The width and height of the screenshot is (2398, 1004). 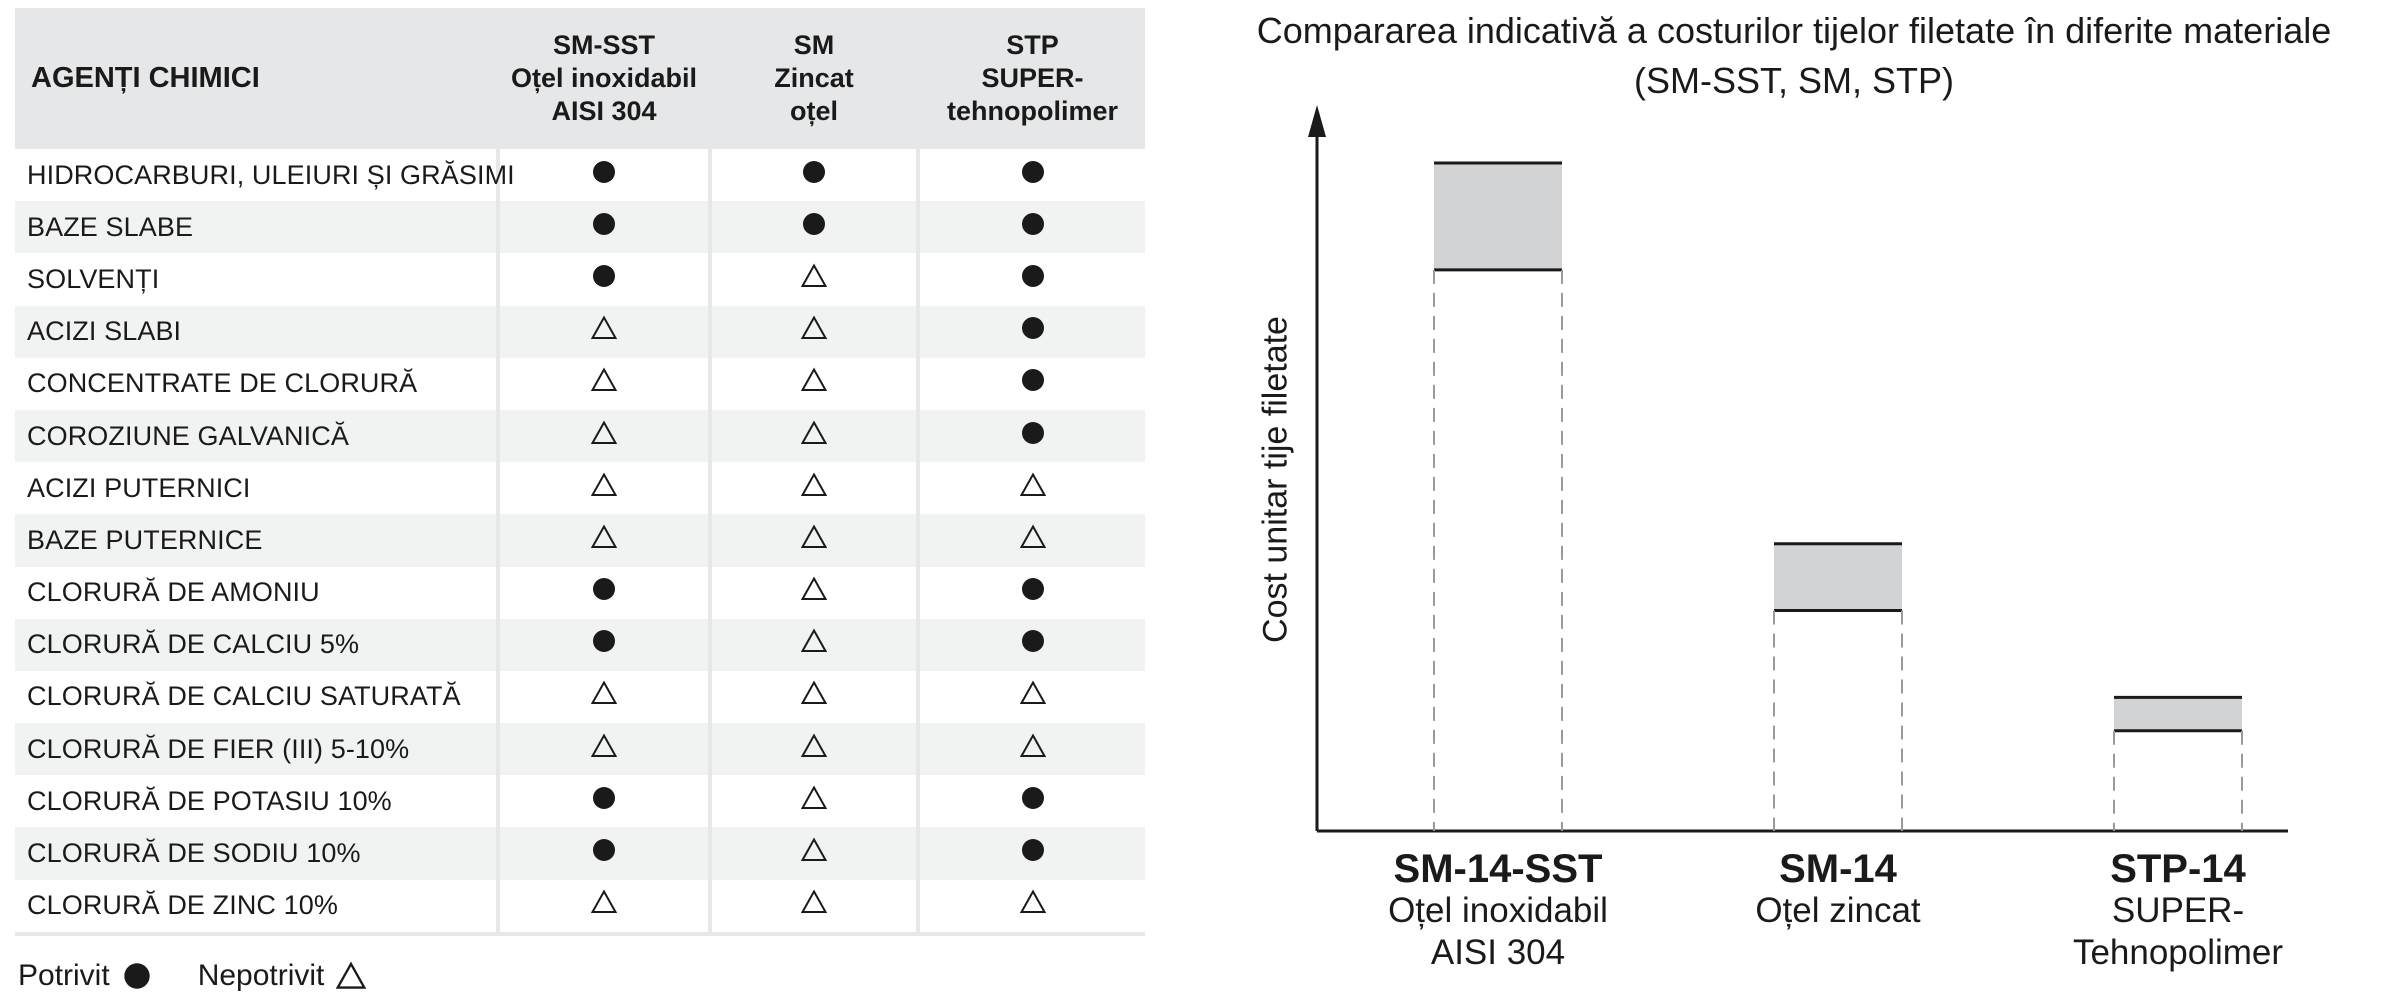 What do you see at coordinates (244, 696) in the screenshot?
I see `chemical-agent-cell: CLORURĂ DE CALCIU SATURATĂ` at bounding box center [244, 696].